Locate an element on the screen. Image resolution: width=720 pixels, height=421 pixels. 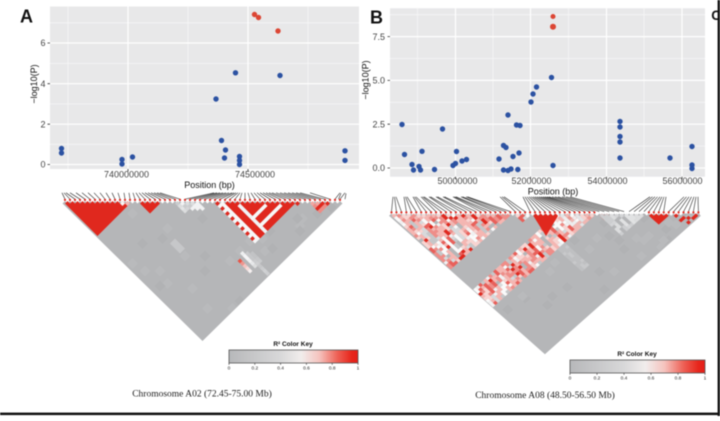
svg-text: C is located at coordinates (715, 15).